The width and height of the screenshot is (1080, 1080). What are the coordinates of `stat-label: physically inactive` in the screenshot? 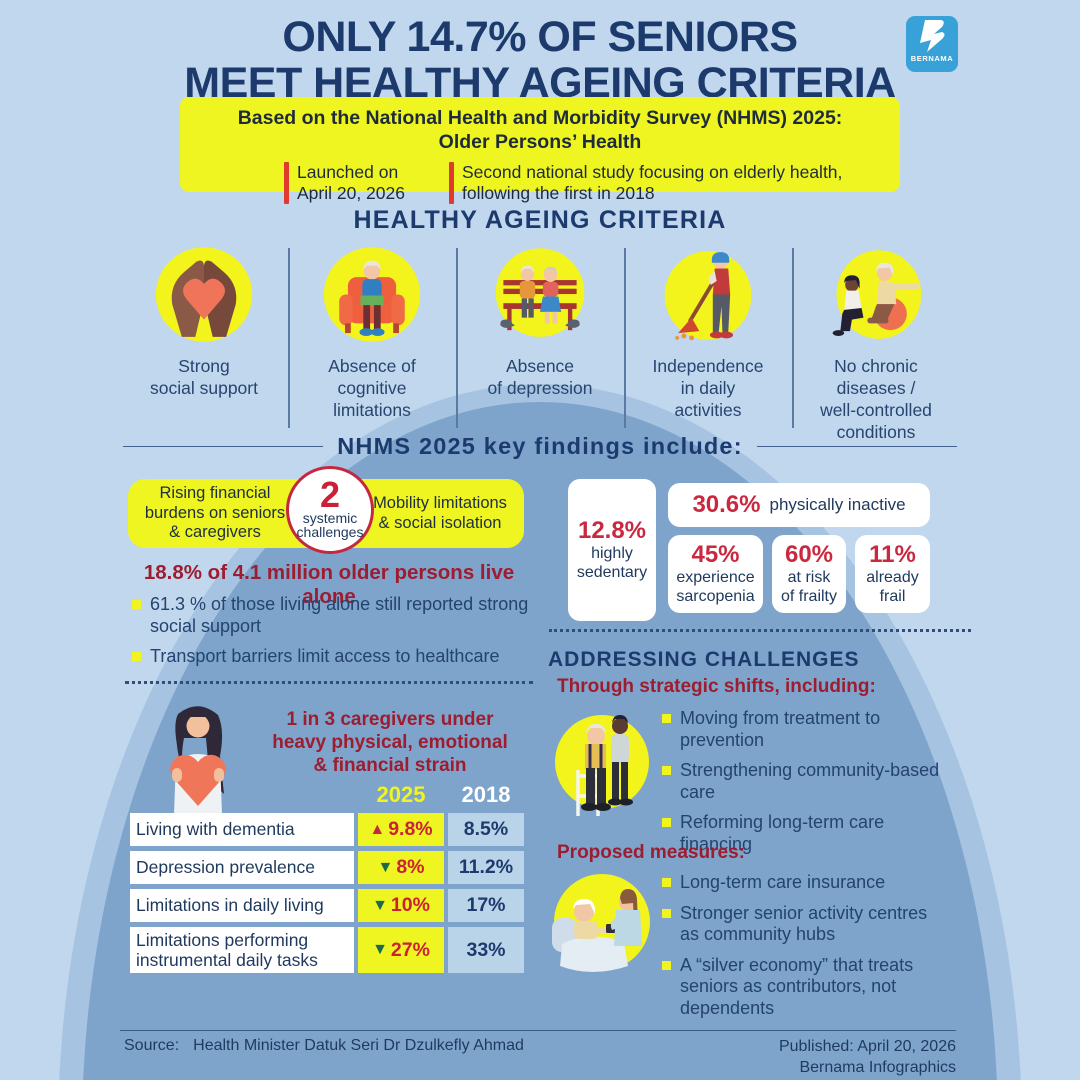 It's located at (837, 505).